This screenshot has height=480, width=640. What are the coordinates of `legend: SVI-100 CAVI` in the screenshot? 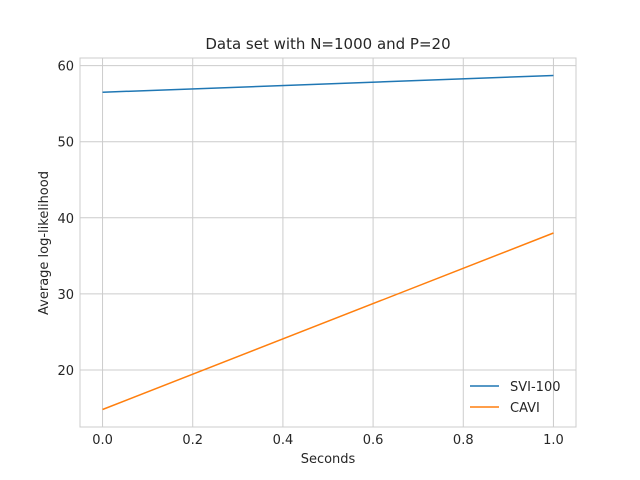 It's located at (515, 398).